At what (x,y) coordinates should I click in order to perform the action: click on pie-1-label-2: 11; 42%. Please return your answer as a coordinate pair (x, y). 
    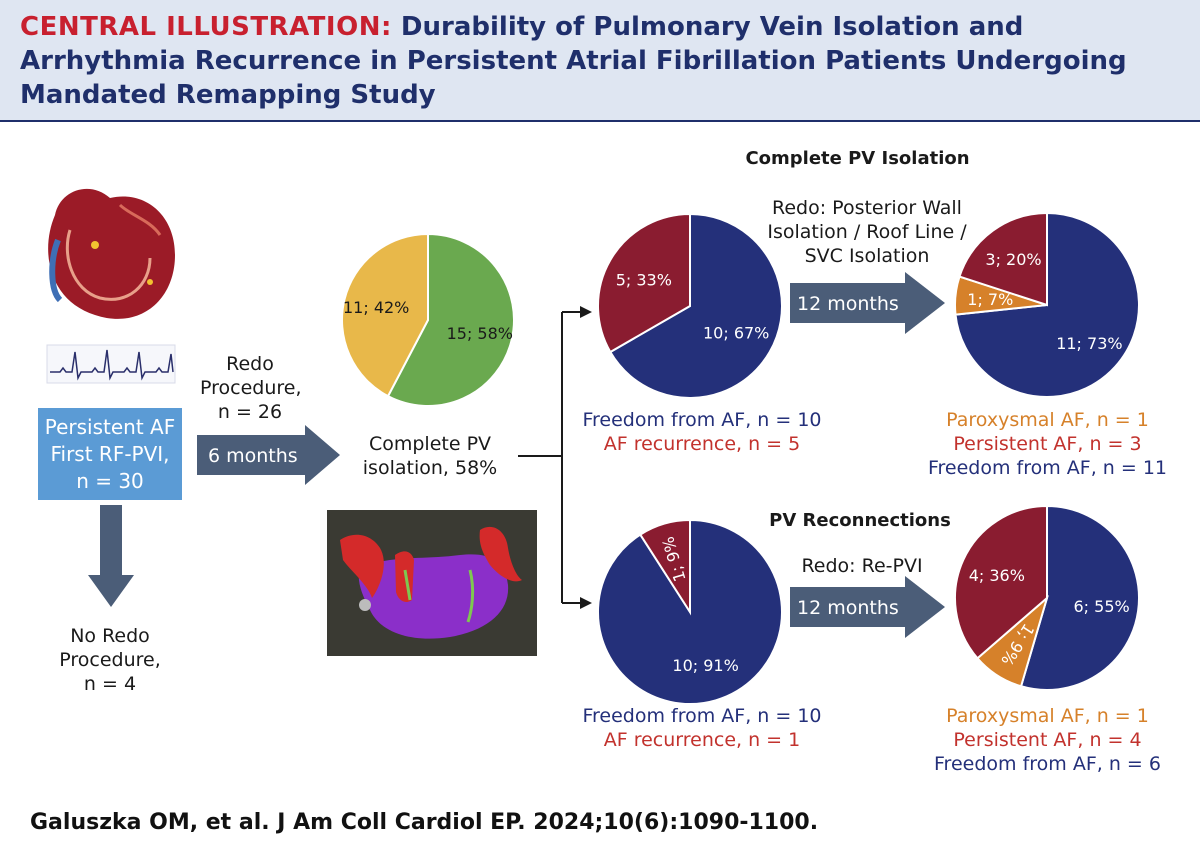
    Looking at the image, I should click on (376, 307).